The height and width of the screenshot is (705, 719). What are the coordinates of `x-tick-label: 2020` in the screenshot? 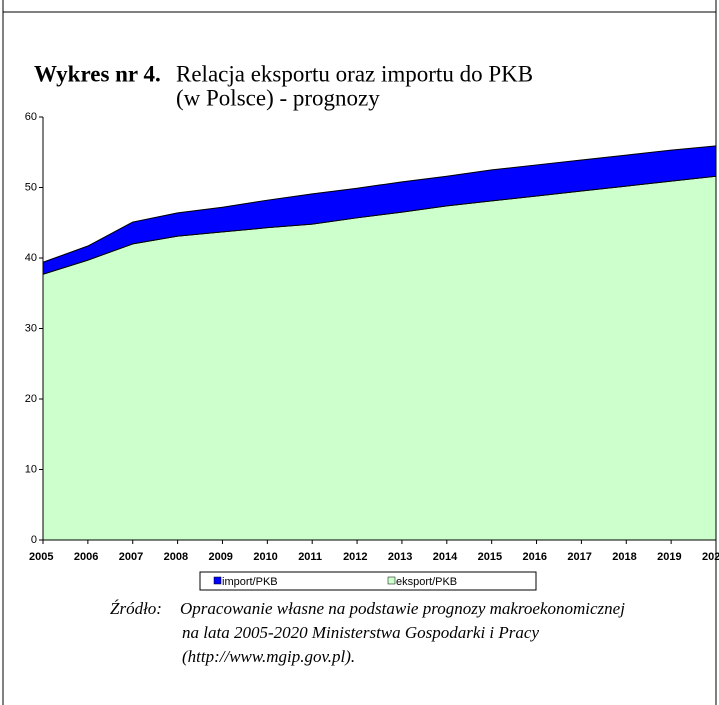 It's located at (710, 557).